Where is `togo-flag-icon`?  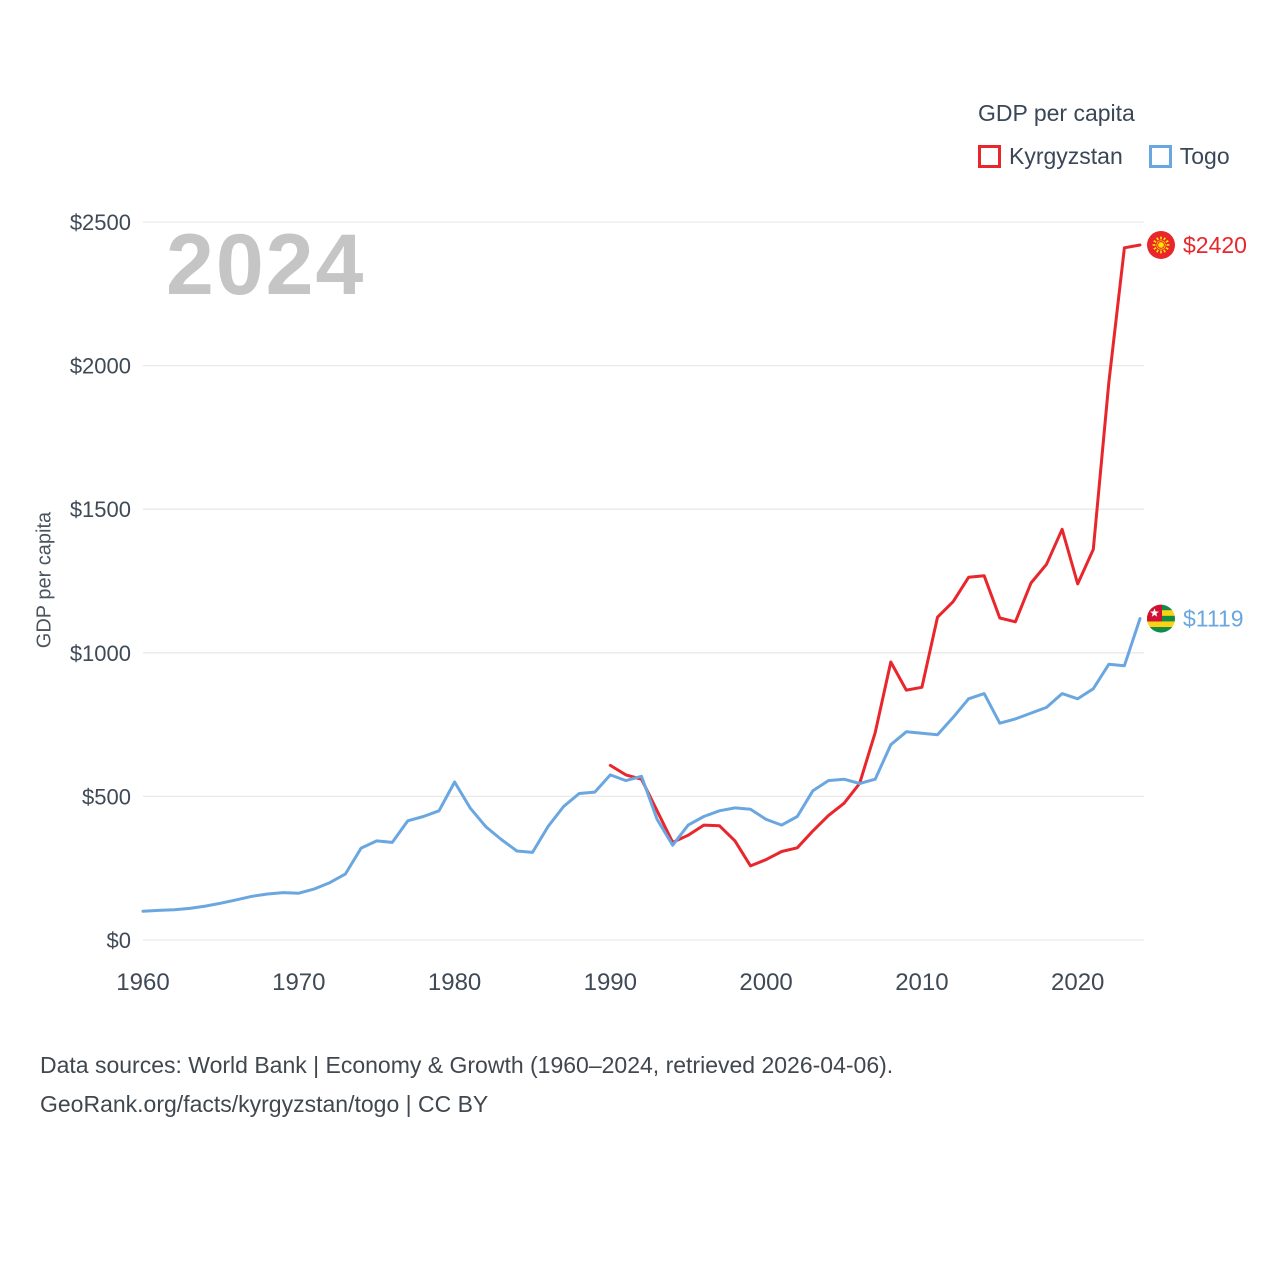
togo-flag-icon is located at coordinates (1161, 618).